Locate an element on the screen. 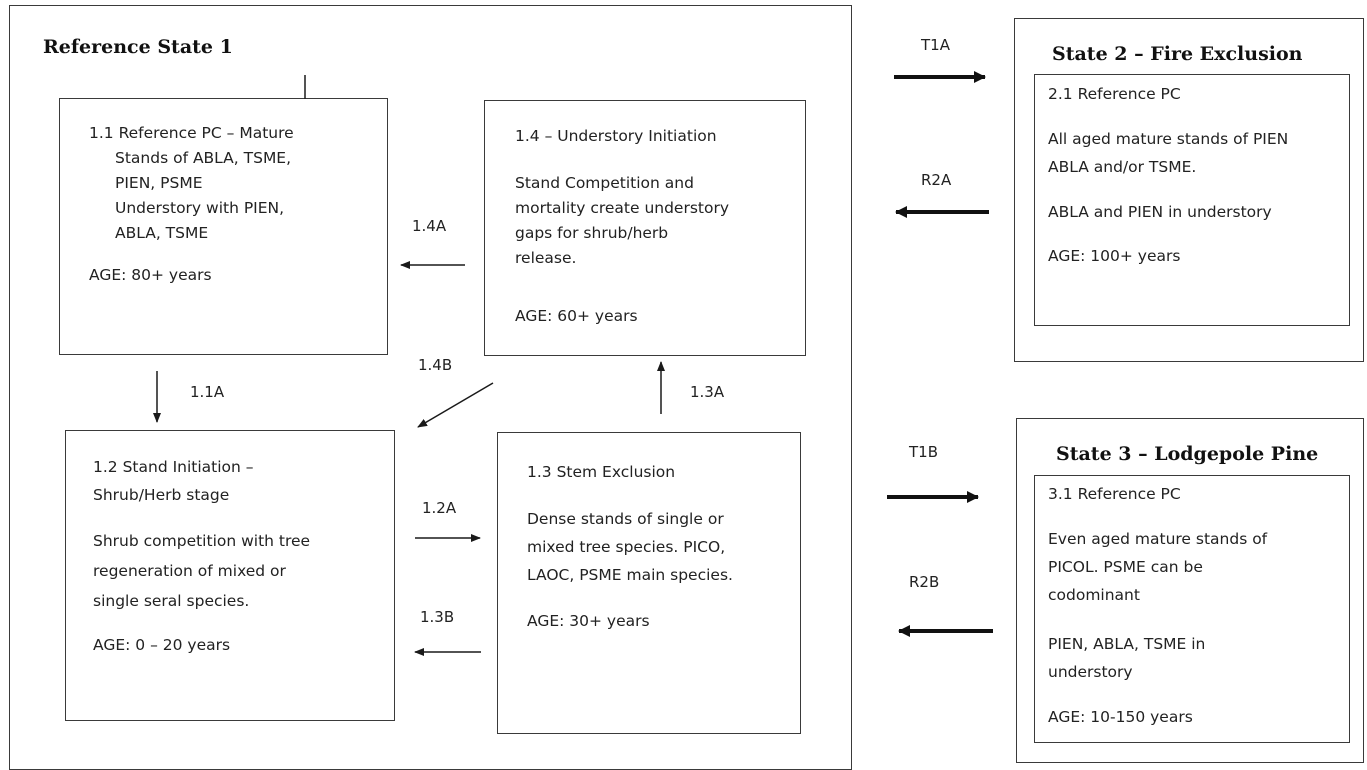 Image resolution: width=1367 pixels, height=770 pixels. community-phase-1-2-box is located at coordinates (230, 575).